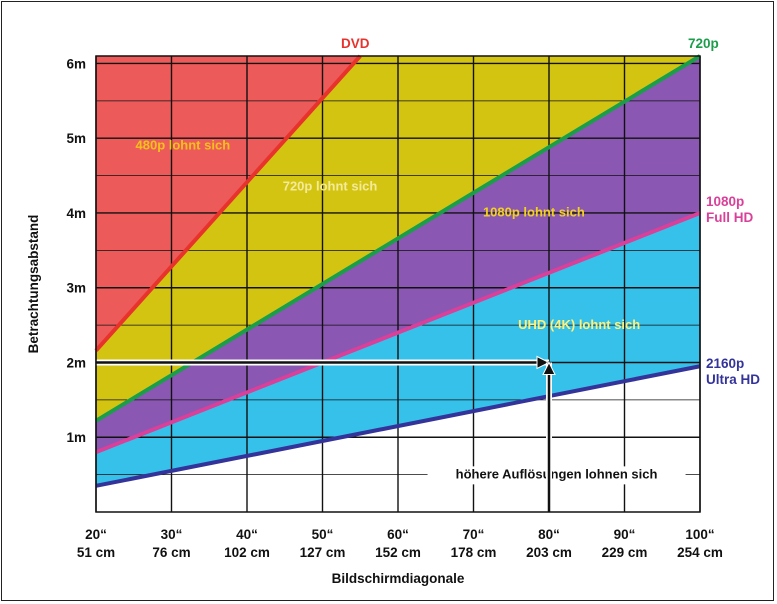 This screenshot has width=777, height=604. Describe the element at coordinates (76, 437) in the screenshot. I see `y-tick-label: 1m` at that location.